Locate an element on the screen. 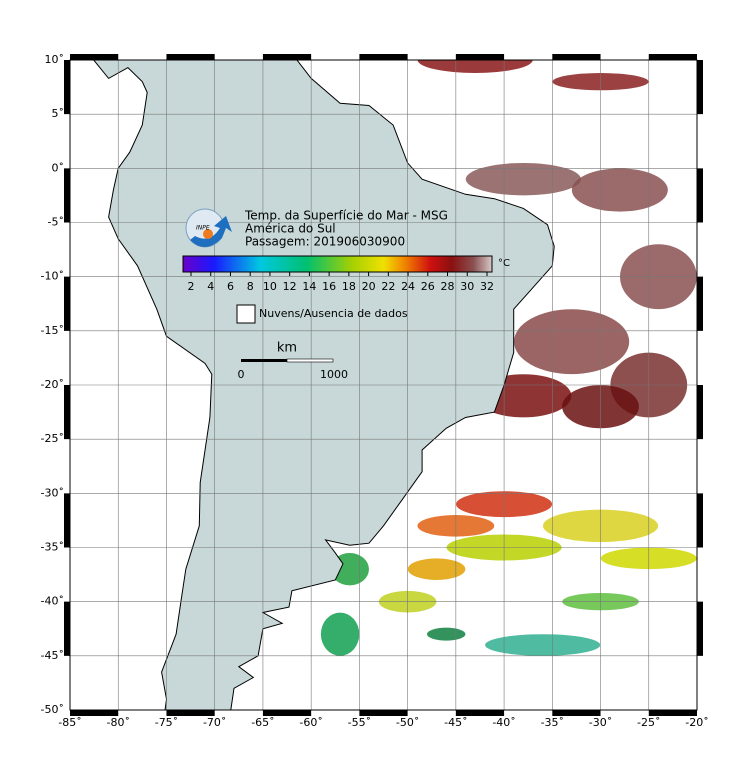 This screenshot has width=741, height=781. lon-tick-label: -35˚ is located at coordinates (552, 722).